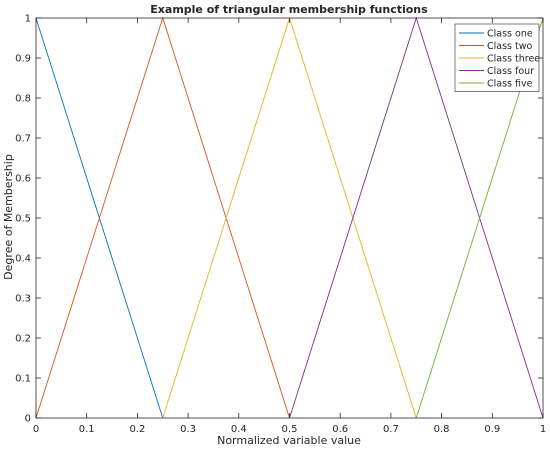  What do you see at coordinates (23, 339) in the screenshot?
I see `y-tick-label: 0.2` at bounding box center [23, 339].